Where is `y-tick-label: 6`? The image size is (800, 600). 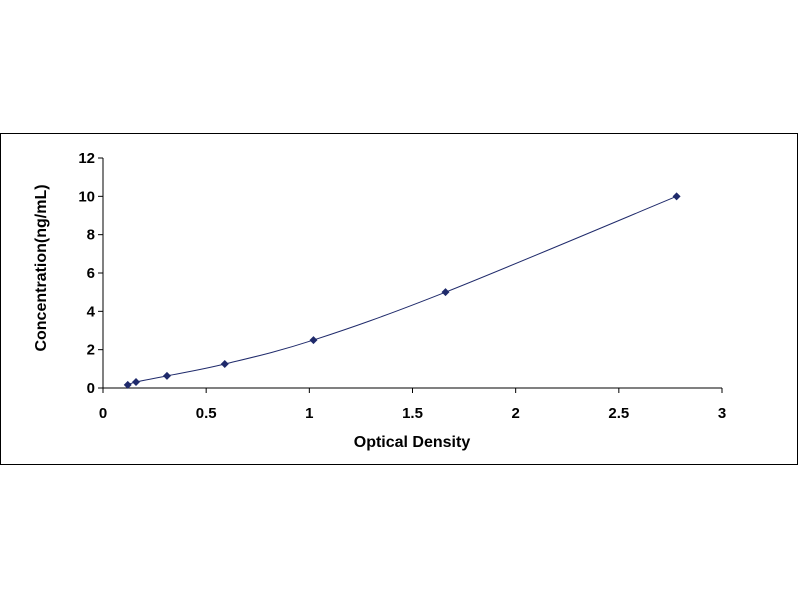 y-tick-label: 6 is located at coordinates (91, 273).